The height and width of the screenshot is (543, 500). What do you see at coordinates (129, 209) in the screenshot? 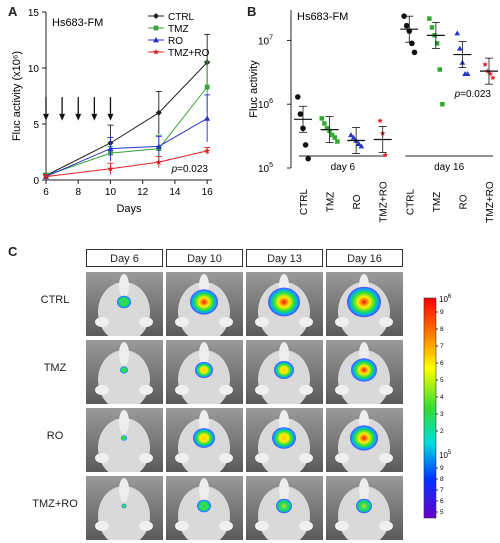
I see `x-axis-label: Days` at bounding box center [129, 209].